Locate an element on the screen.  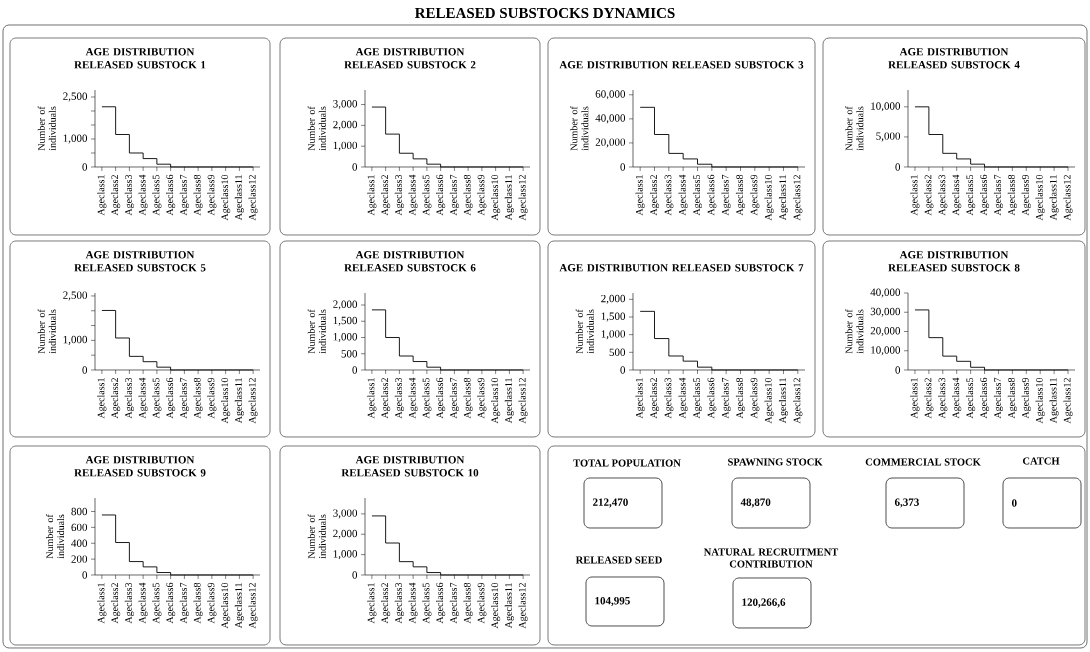
chart-title: AGE DISTRIBUTION RELEASED SUBSTOCK 4 is located at coordinates (954, 58).